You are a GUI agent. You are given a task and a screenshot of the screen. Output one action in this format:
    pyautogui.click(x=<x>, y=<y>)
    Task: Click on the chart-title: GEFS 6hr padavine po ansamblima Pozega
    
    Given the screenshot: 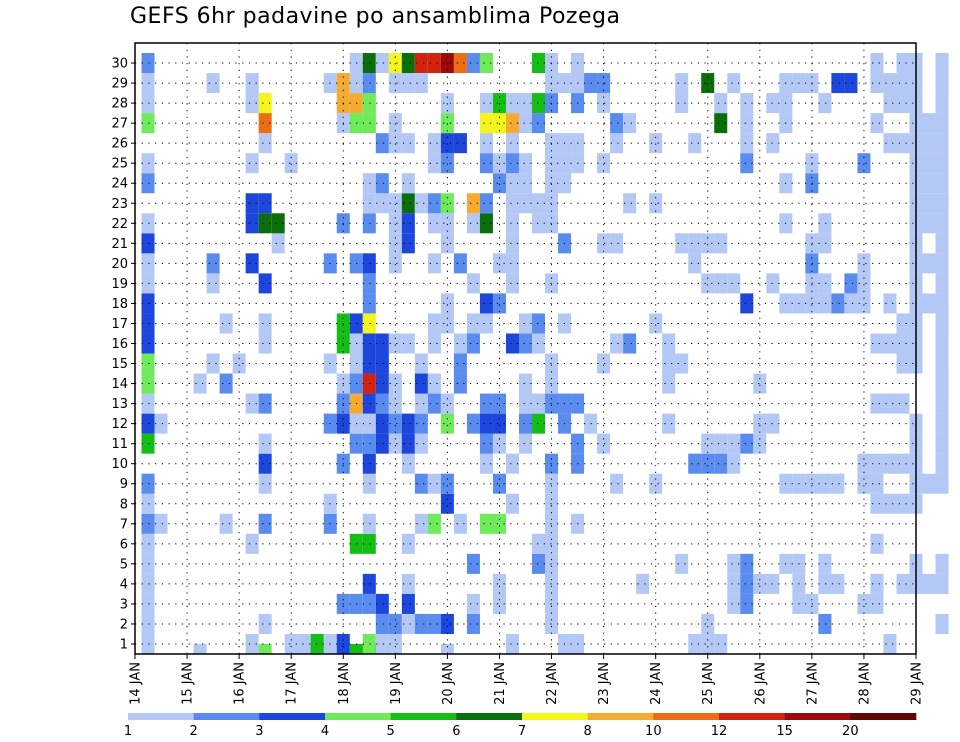 What is the action you would take?
    pyautogui.click(x=375, y=16)
    